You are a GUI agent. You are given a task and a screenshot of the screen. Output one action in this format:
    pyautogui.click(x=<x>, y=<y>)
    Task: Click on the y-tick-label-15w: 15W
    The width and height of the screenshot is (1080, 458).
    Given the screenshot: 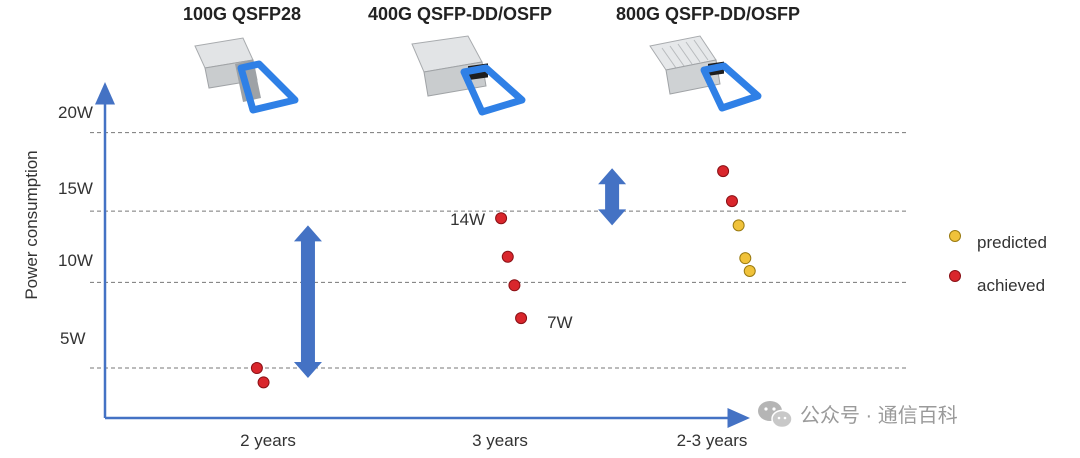 What is the action you would take?
    pyautogui.click(x=75, y=188)
    